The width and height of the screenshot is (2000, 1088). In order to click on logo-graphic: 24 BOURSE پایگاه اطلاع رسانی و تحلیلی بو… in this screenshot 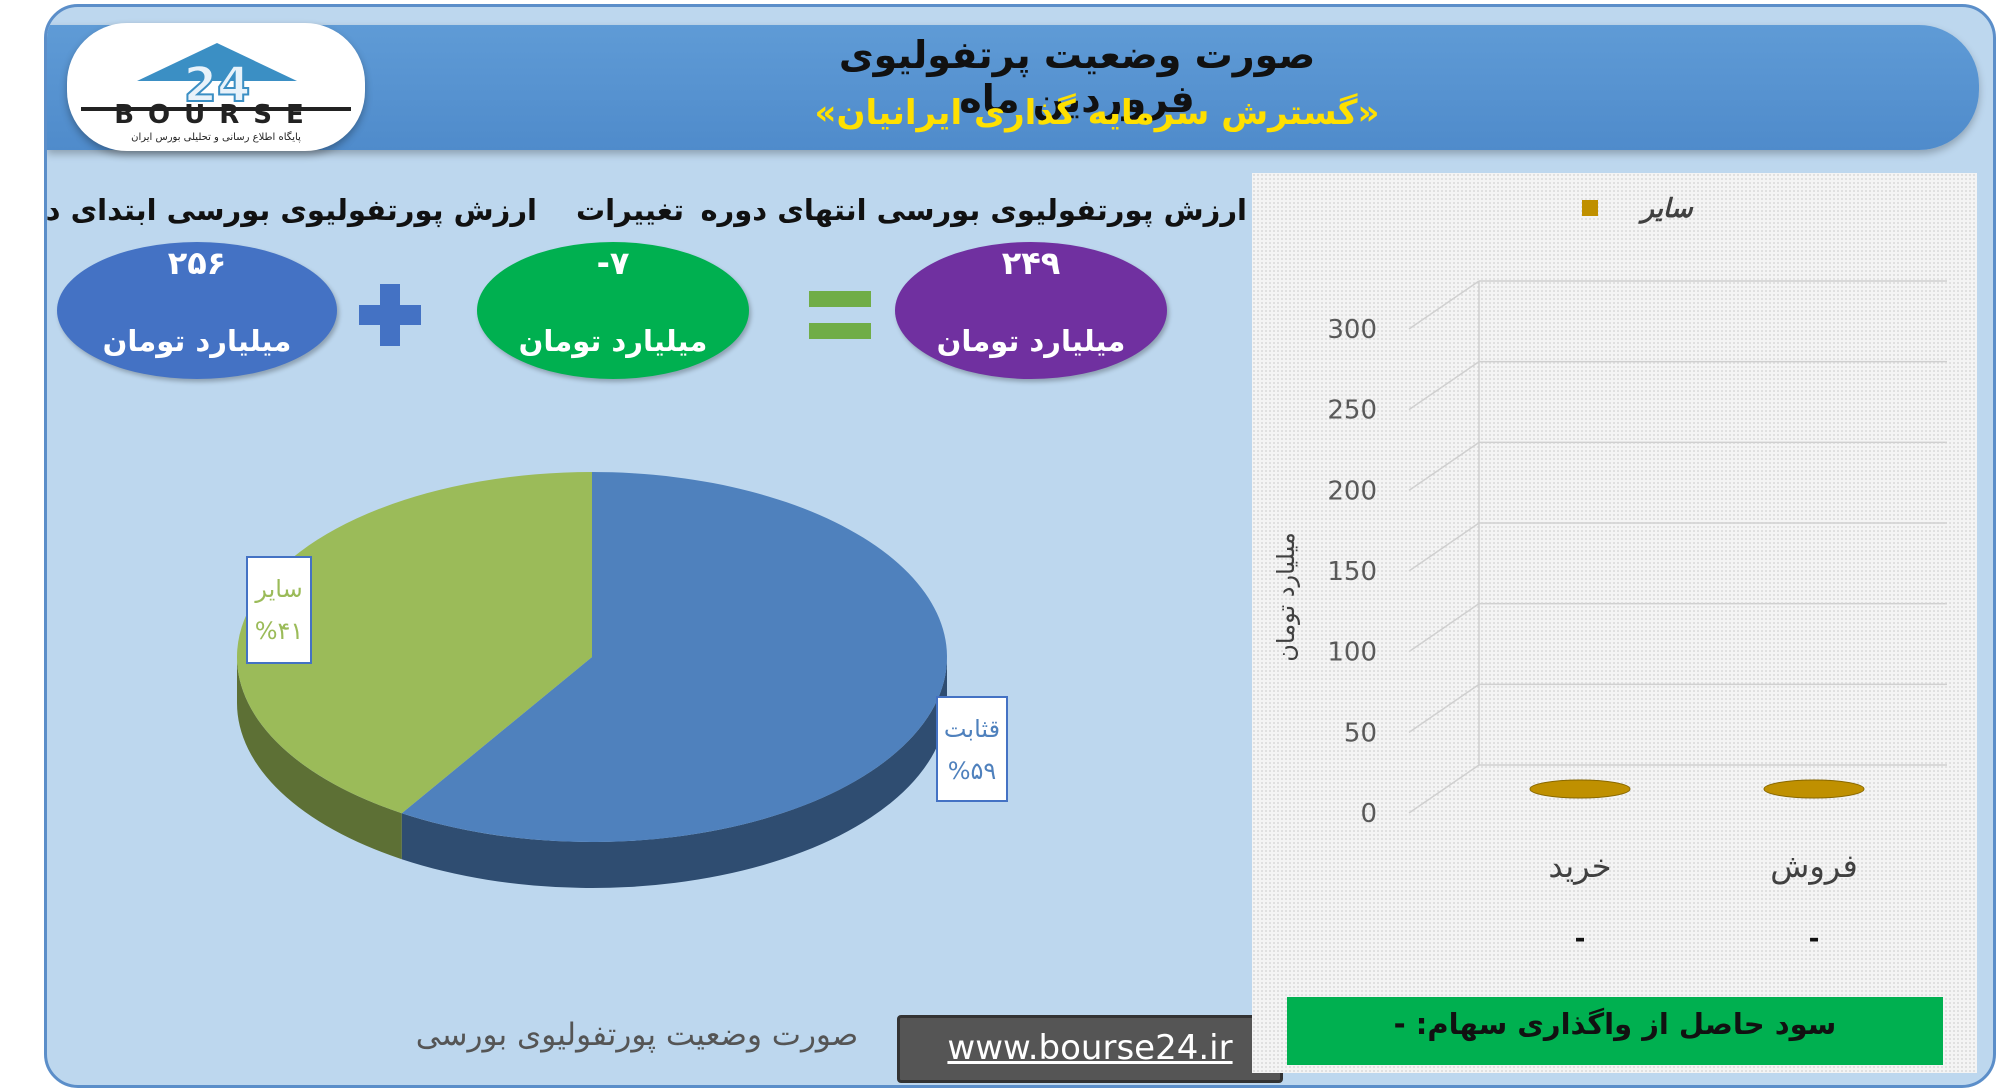, I will do `click(216, 93)`.